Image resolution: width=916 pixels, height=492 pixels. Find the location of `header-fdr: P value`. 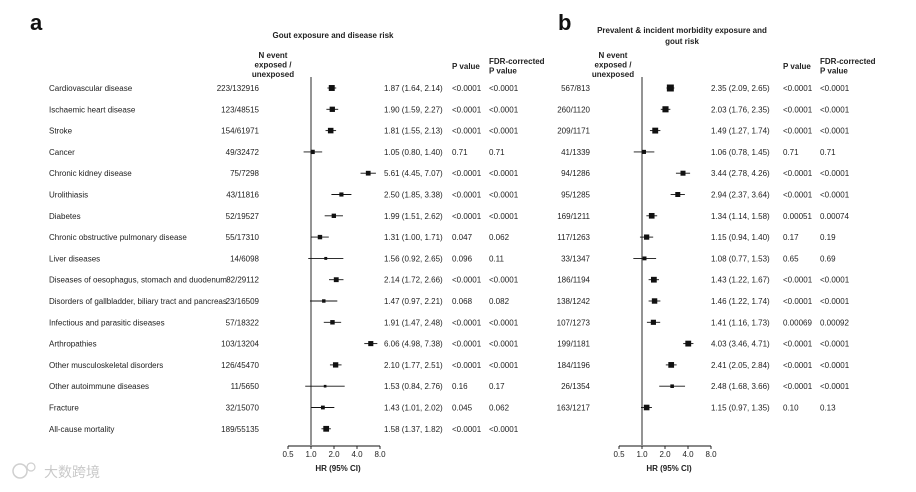

header-fdr: P value is located at coordinates (503, 71).